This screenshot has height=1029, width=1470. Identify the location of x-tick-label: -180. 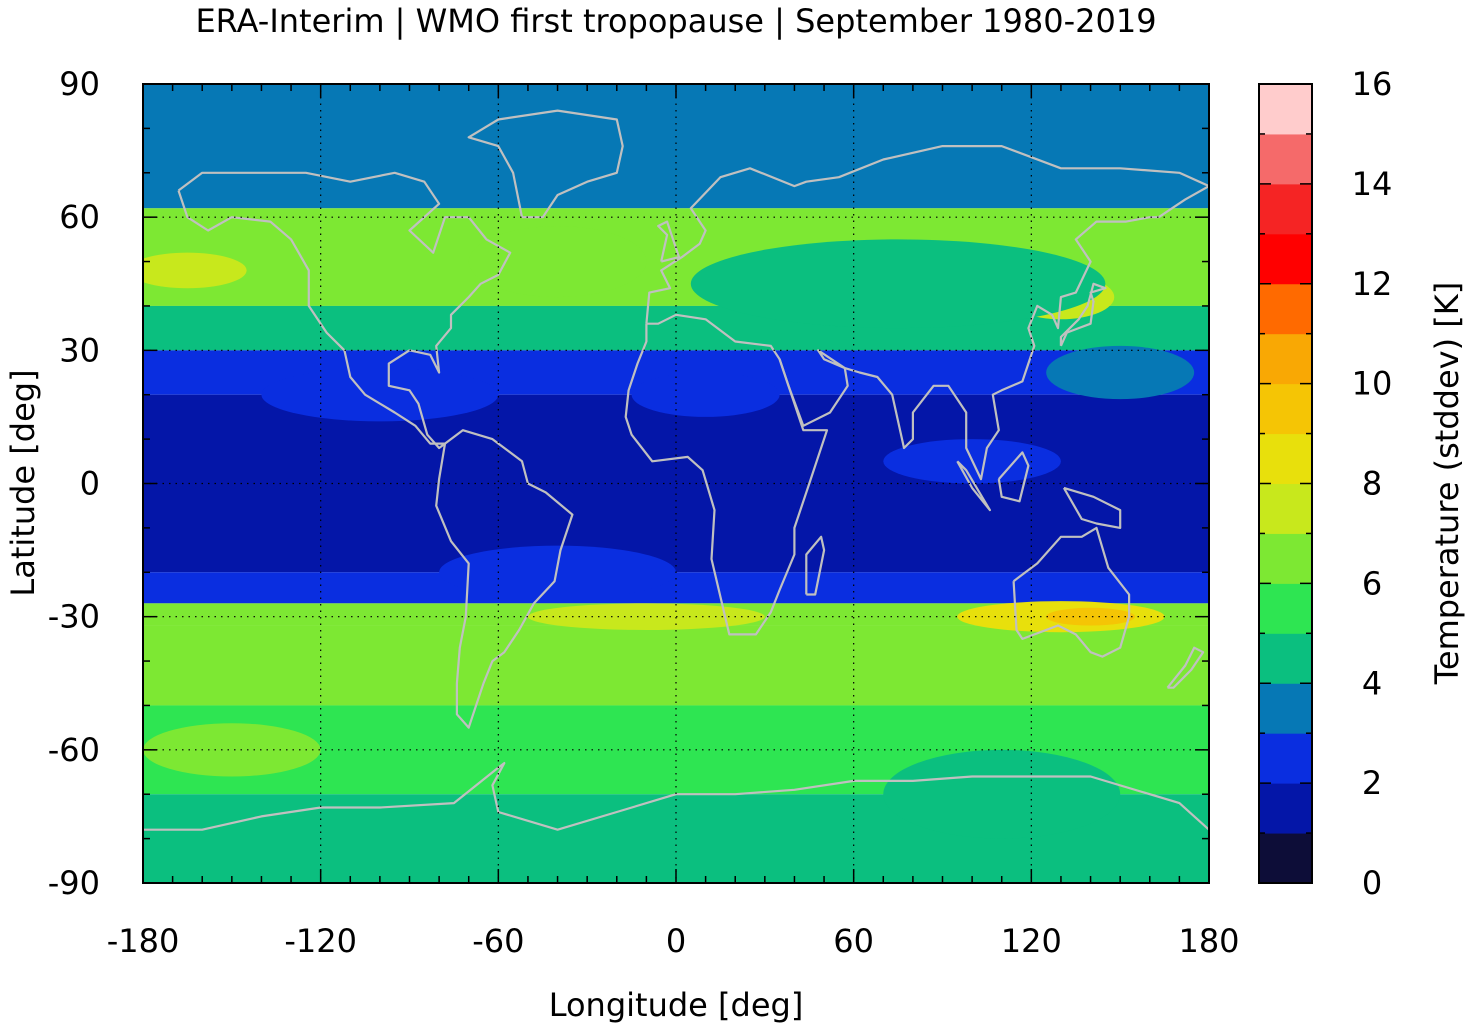
(143, 941).